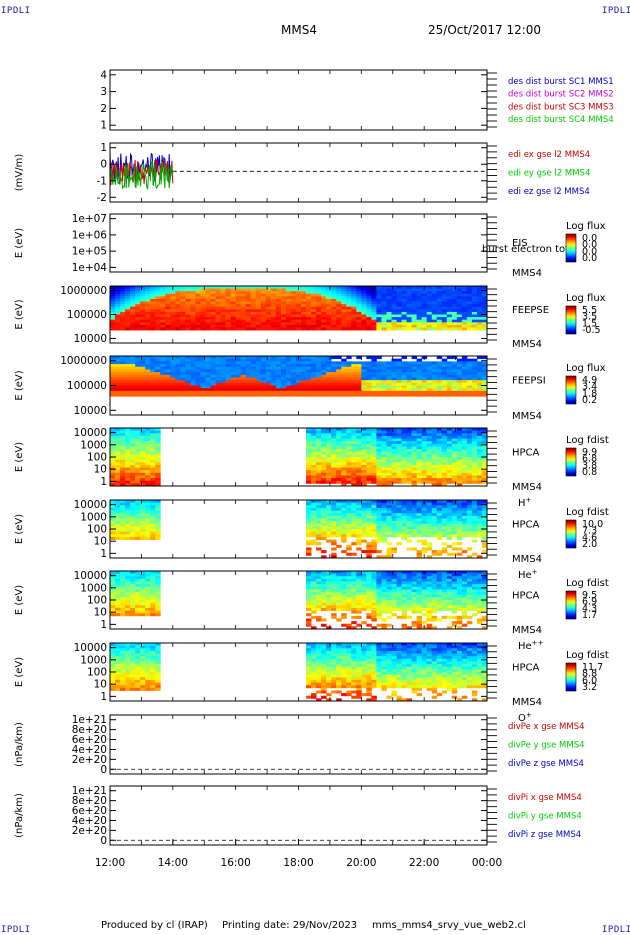  I want to click on colorbar, so click(571, 534).